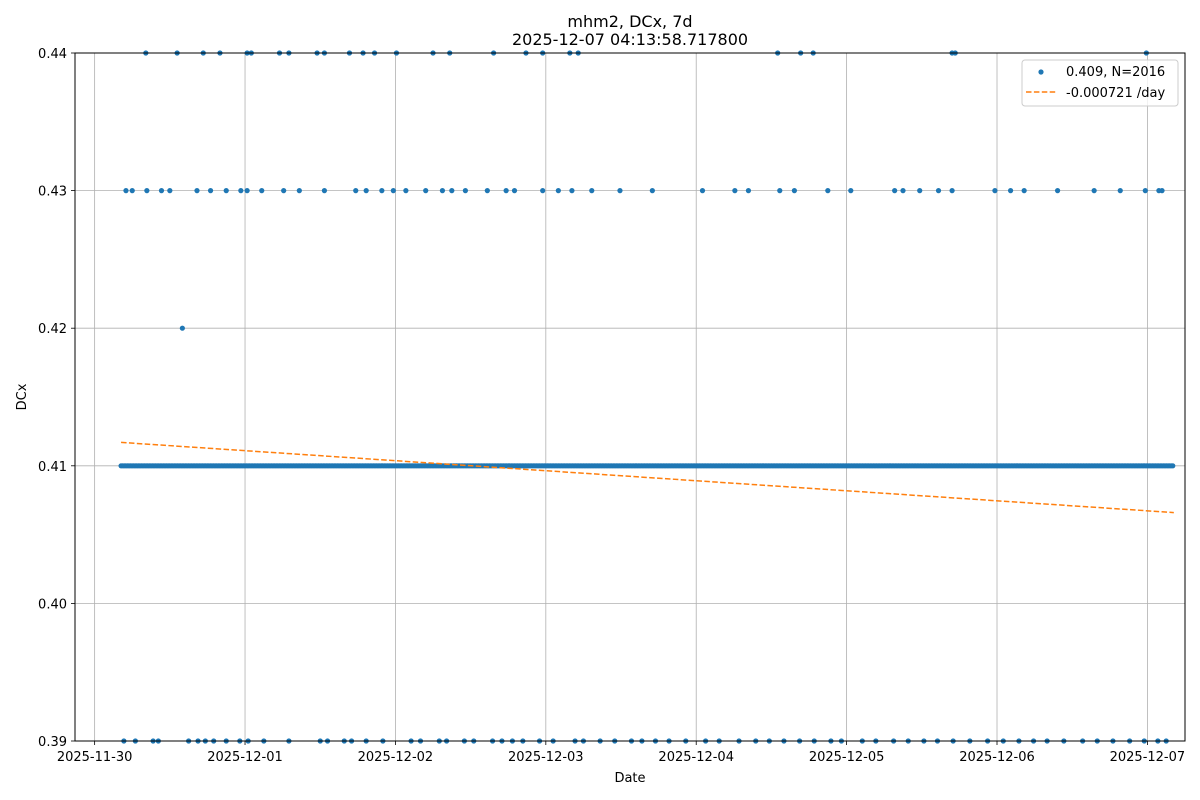 This screenshot has height=800, width=1200. What do you see at coordinates (1148, 757) in the screenshot?
I see `x-tick-label: 2025-12-07` at bounding box center [1148, 757].